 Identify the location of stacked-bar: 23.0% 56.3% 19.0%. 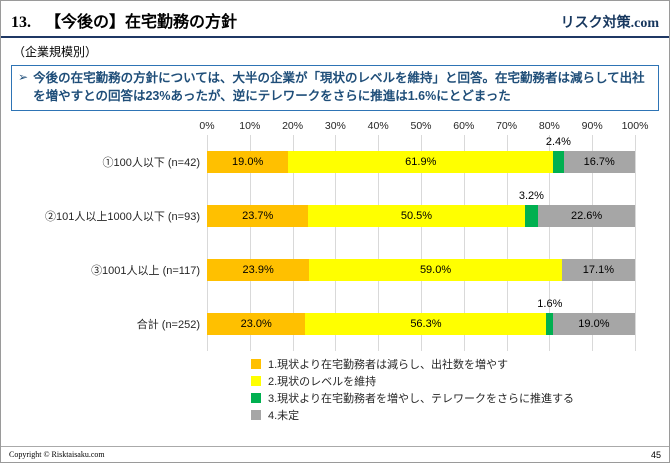
(421, 324).